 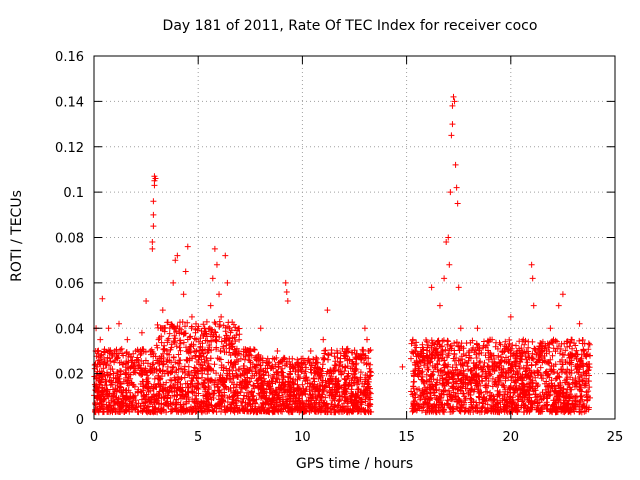 What do you see at coordinates (94, 437) in the screenshot?
I see `x-tick-label: 0` at bounding box center [94, 437].